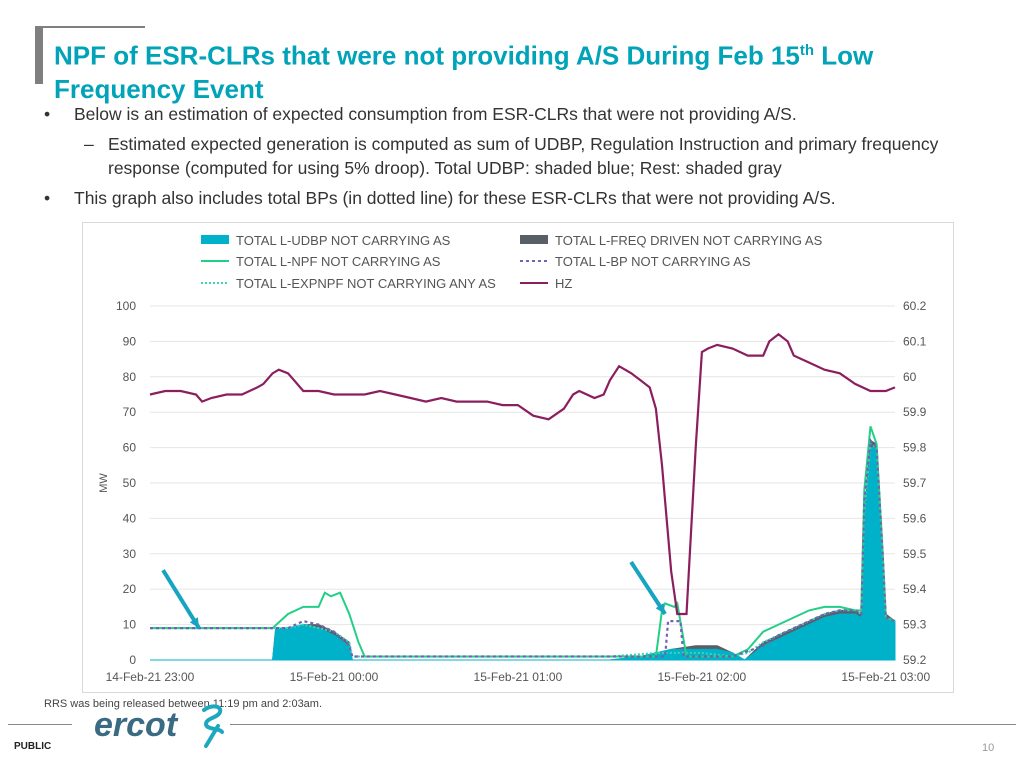  I want to click on y2-tick-label: 59.2, so click(915, 660).